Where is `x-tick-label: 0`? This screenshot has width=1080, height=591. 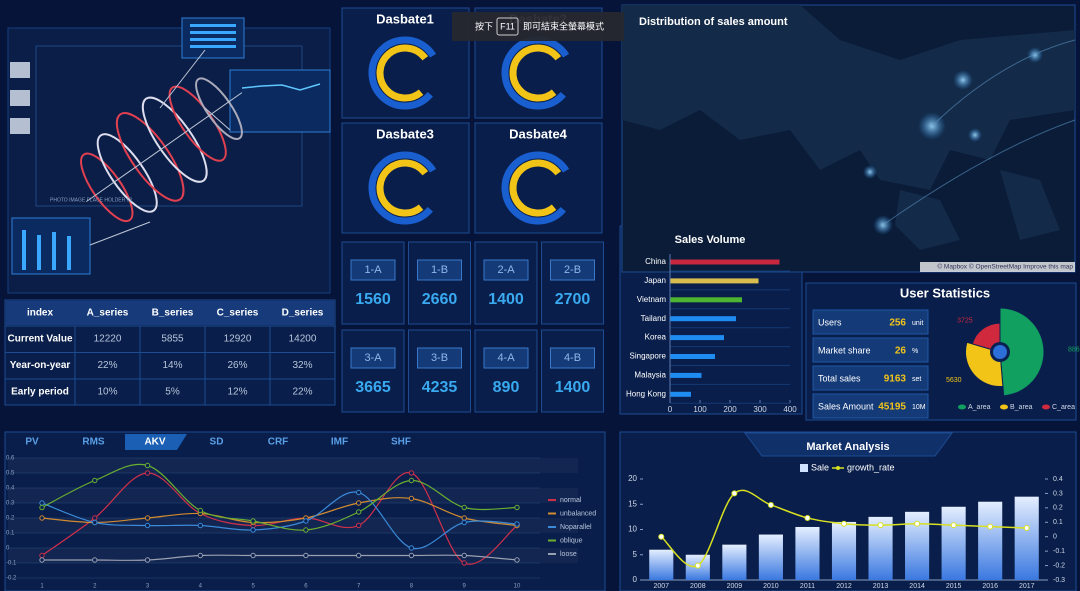 x-tick-label: 0 is located at coordinates (670, 409).